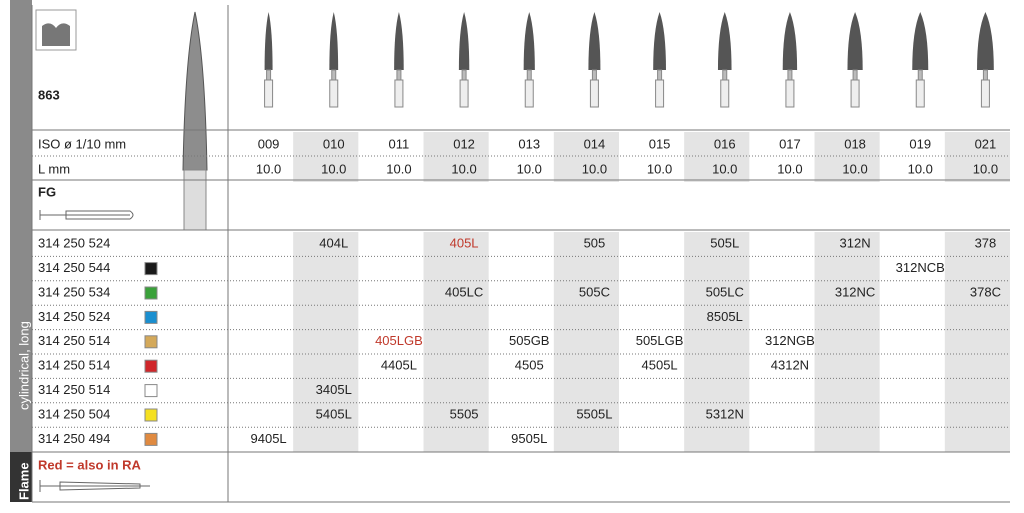  What do you see at coordinates (399, 365) in the screenshot?
I see `article-number: 4405L` at bounding box center [399, 365].